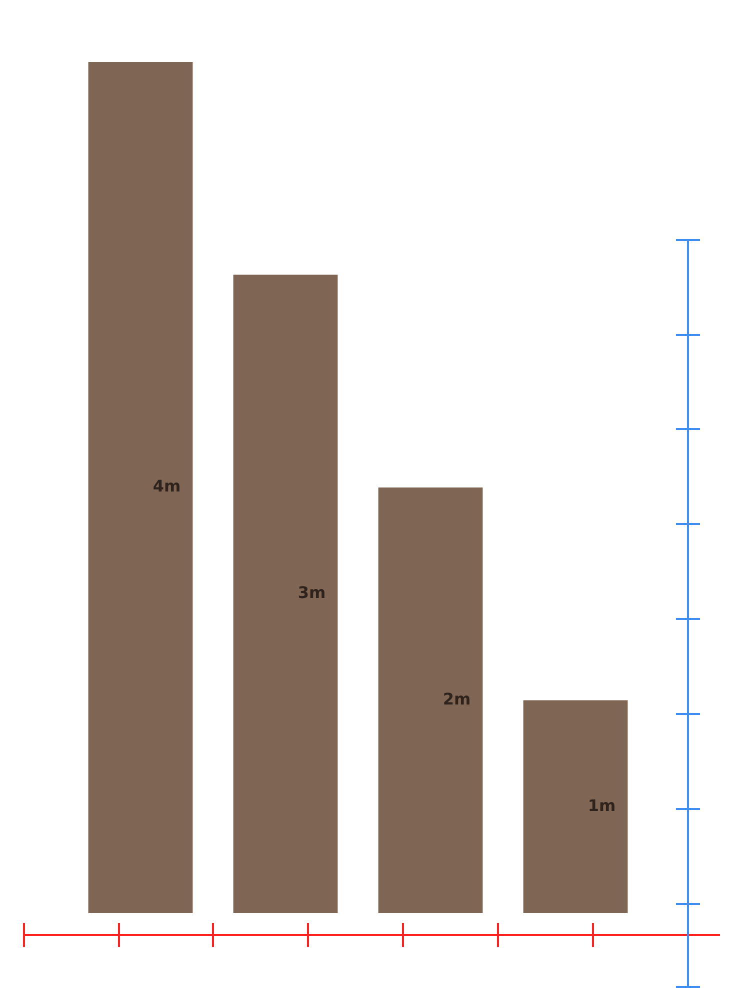 This screenshot has height=1000, width=750. I want to click on data-label: 4m, so click(166, 486).